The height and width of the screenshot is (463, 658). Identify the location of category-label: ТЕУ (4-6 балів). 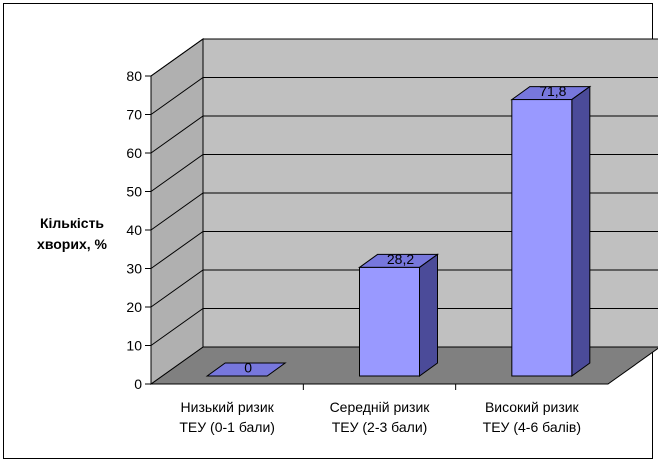
(532, 427).